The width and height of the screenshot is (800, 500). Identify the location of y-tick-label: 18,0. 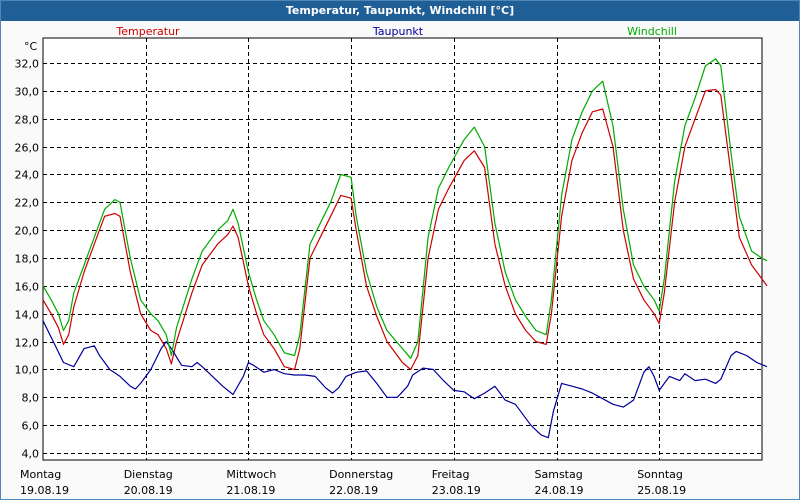
(27, 259).